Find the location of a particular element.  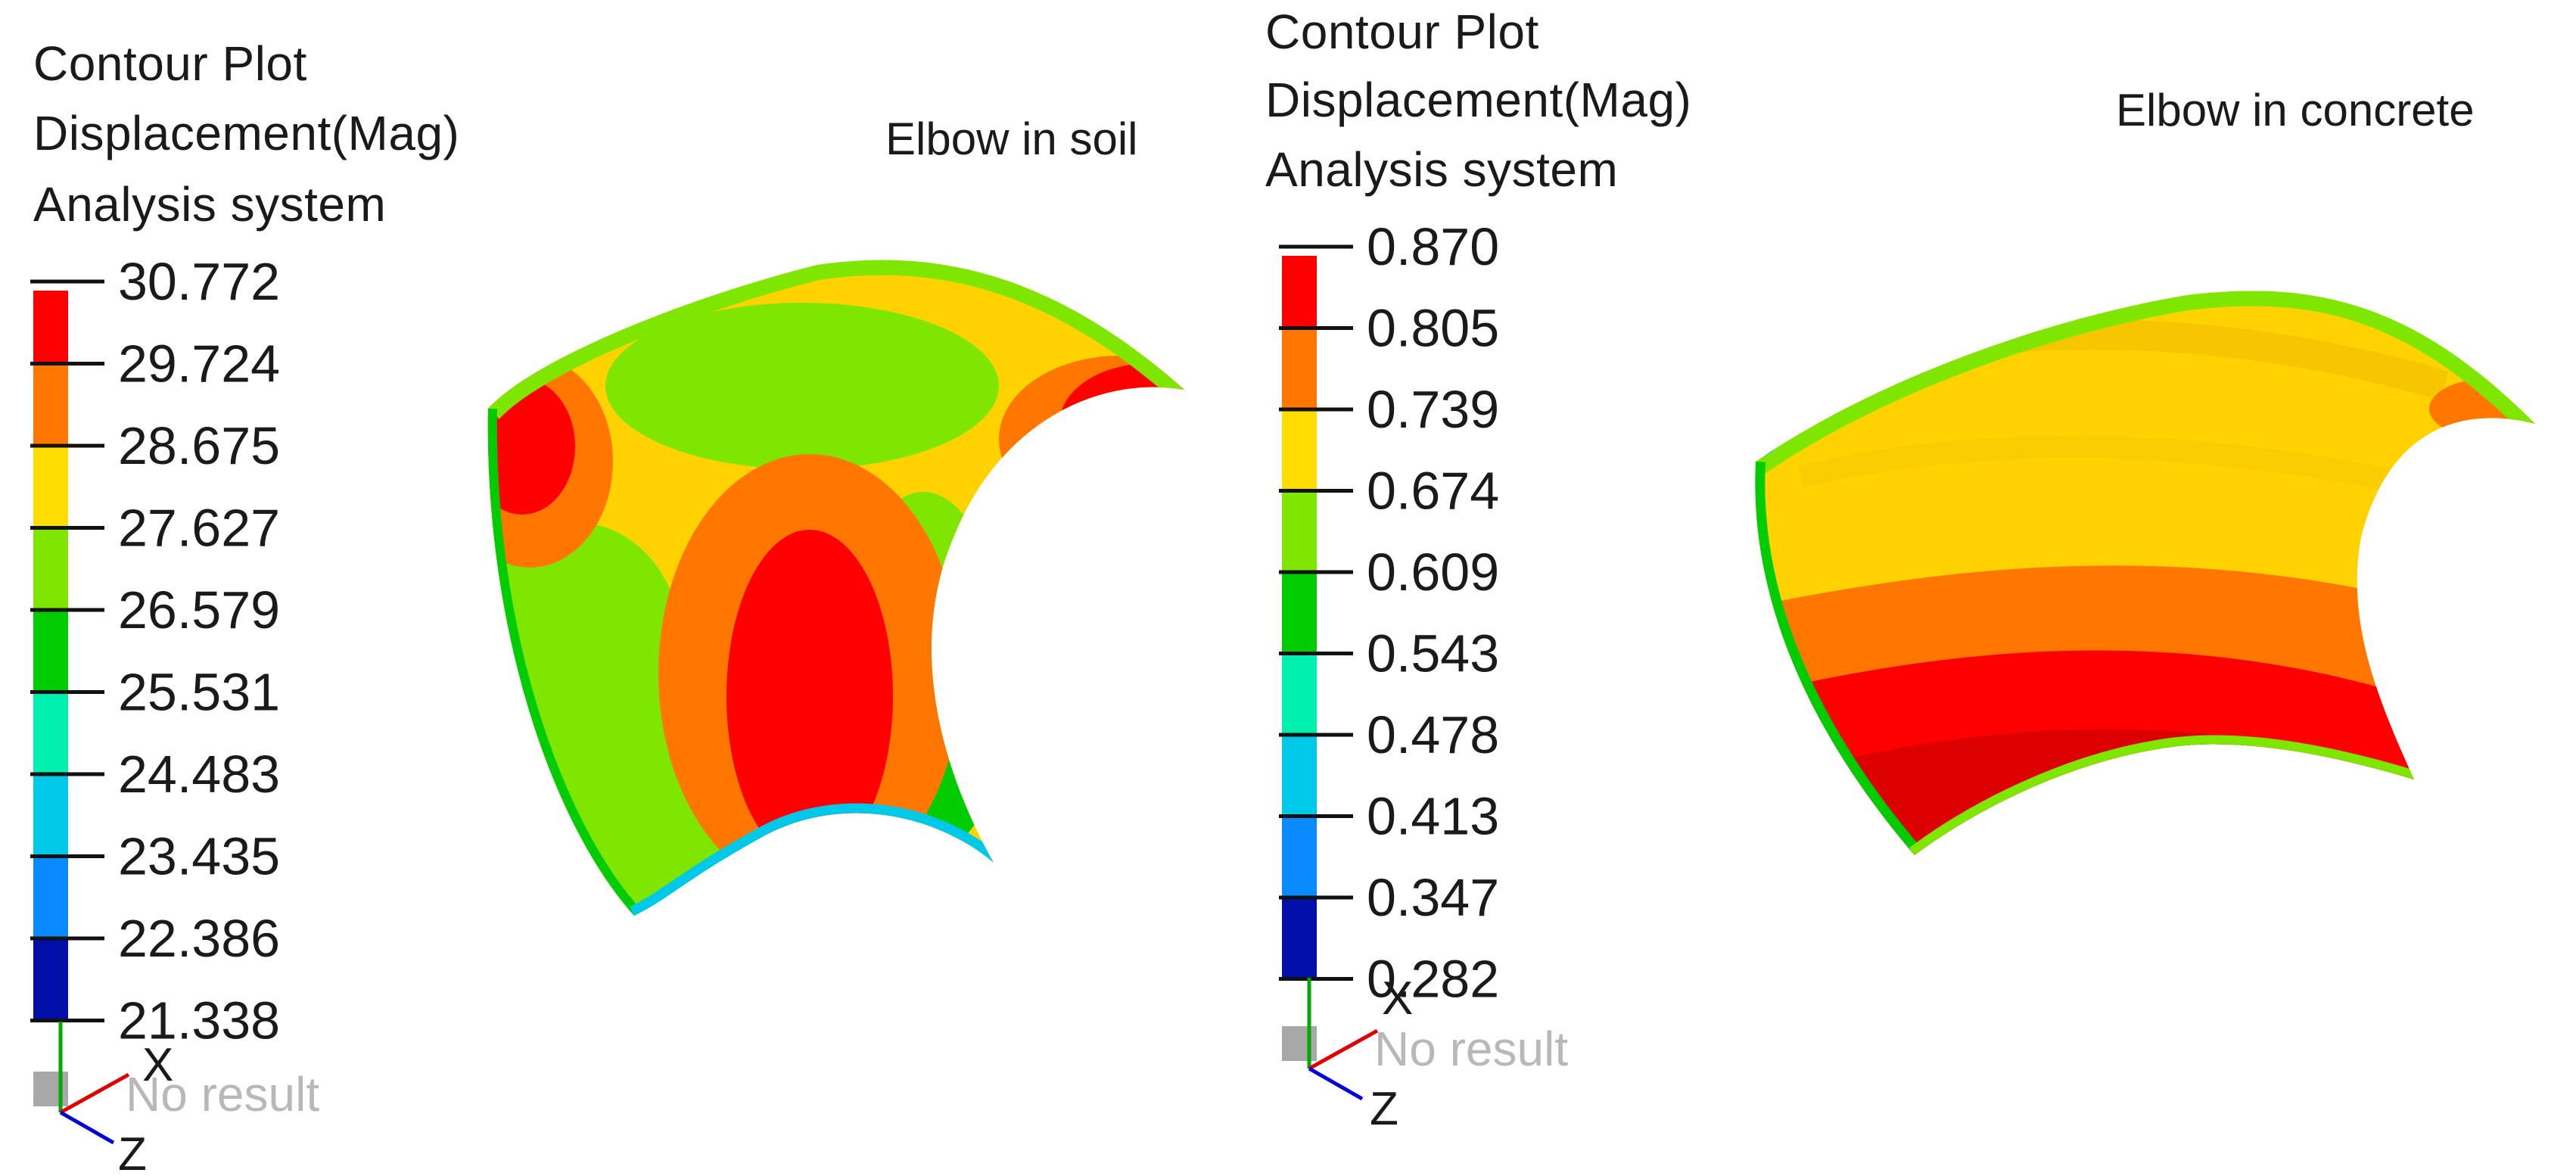

legend-value-label: 22.386 is located at coordinates (199, 938).